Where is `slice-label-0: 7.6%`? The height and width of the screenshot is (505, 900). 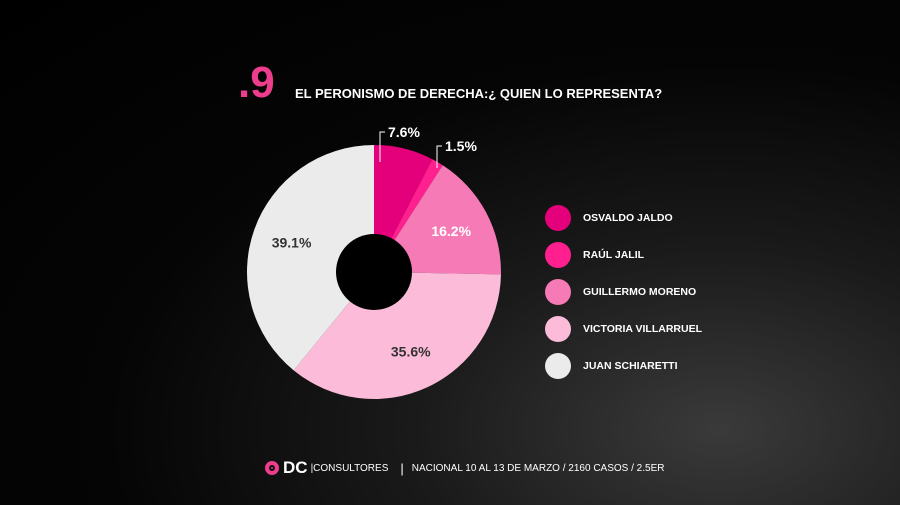
slice-label-0: 7.6% is located at coordinates (404, 132).